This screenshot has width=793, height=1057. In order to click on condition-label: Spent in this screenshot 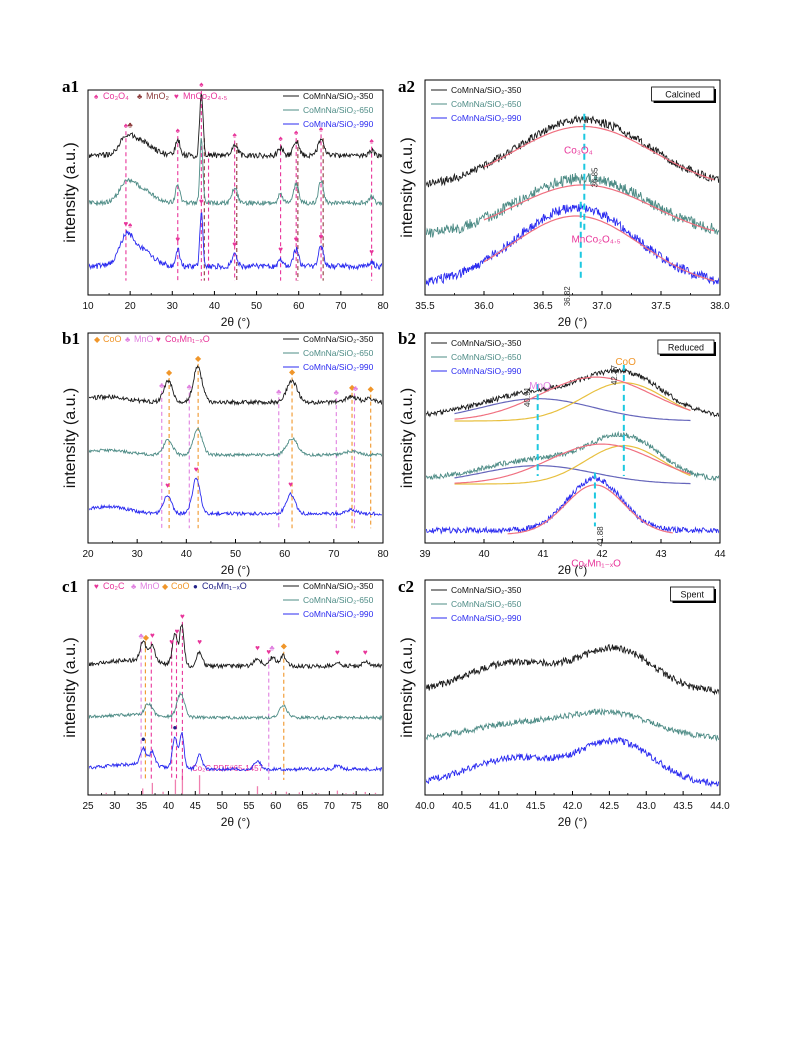, I will do `click(692, 595)`.